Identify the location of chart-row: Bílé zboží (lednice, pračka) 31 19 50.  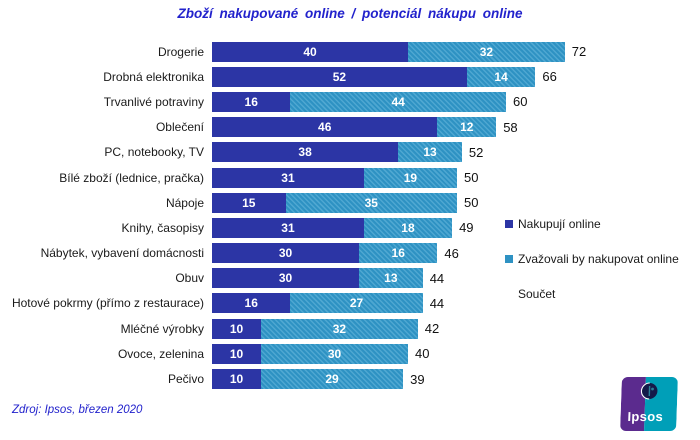
(350, 177).